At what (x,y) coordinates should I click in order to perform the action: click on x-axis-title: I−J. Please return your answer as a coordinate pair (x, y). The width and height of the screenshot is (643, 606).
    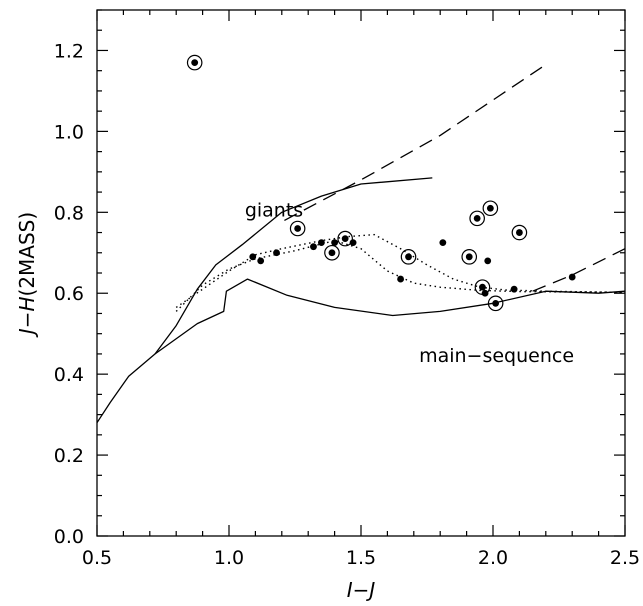
    Looking at the image, I should click on (361, 590).